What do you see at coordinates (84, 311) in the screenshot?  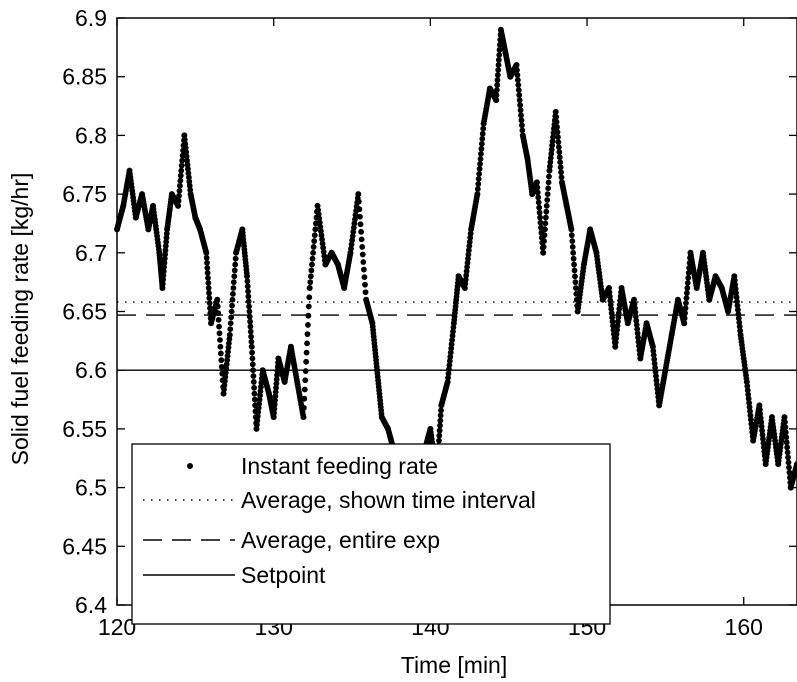 I see `y-axis-tick-labels: 6.4 6.45 6.5 6.55 6.6 6.65 6.7 6.75 6.8 6.85 6.9` at bounding box center [84, 311].